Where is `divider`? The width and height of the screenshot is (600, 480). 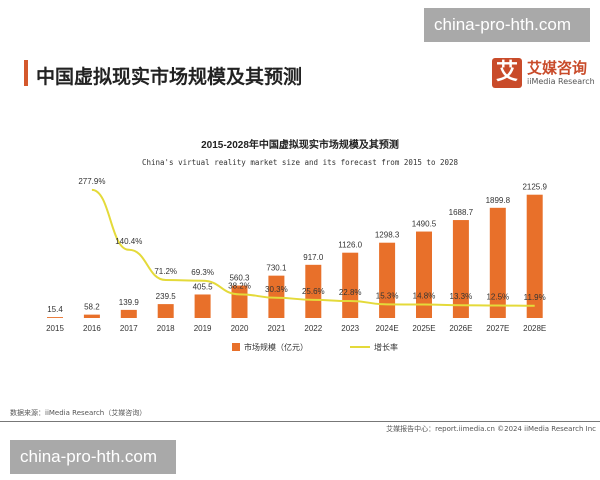 divider is located at coordinates (300, 421).